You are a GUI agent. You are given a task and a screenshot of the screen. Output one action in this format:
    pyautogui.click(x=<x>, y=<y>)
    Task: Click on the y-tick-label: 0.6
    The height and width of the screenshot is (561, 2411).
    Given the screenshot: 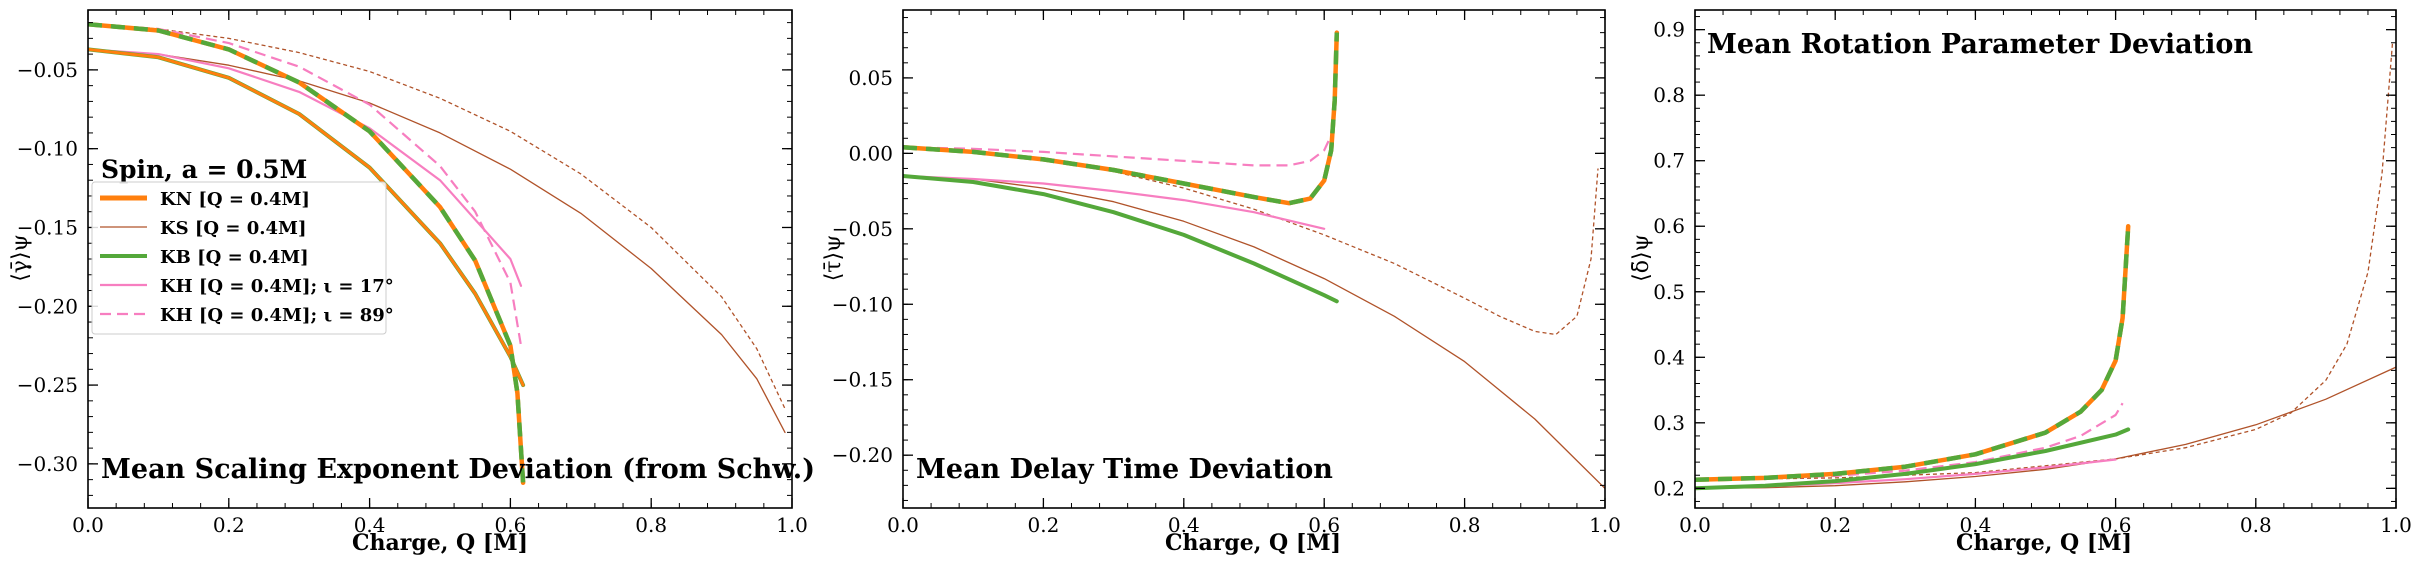 What is the action you would take?
    pyautogui.click(x=1669, y=226)
    